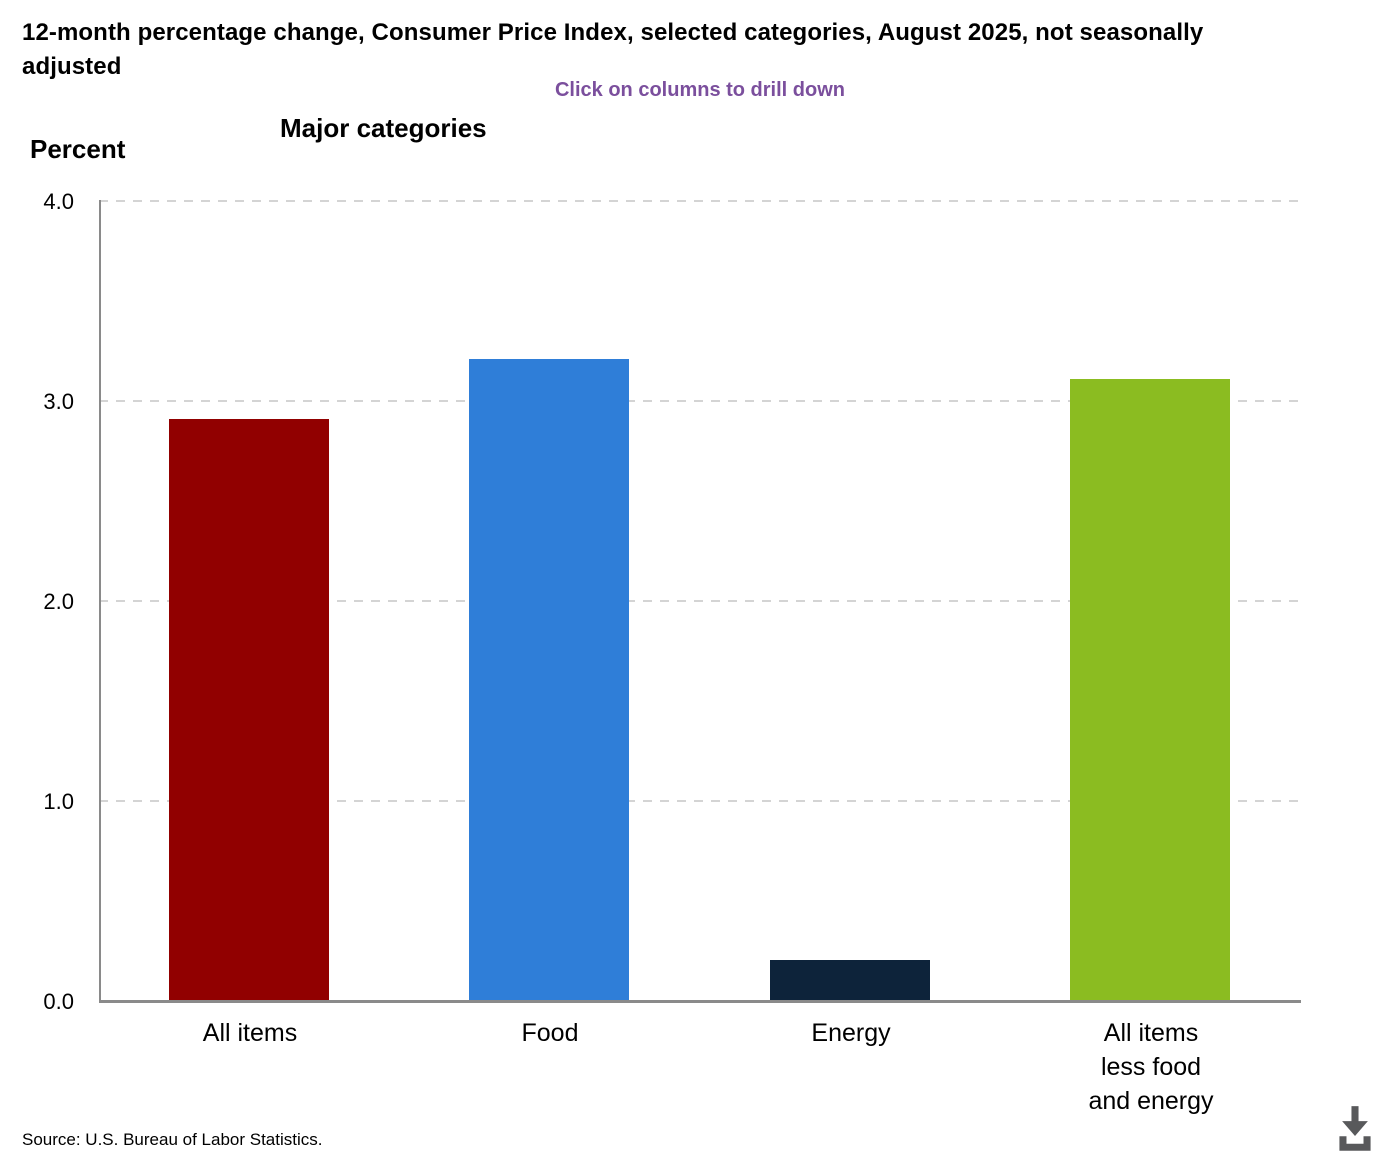 The image size is (1400, 1160). What do you see at coordinates (78, 149) in the screenshot?
I see `y-axis-title: Percent` at bounding box center [78, 149].